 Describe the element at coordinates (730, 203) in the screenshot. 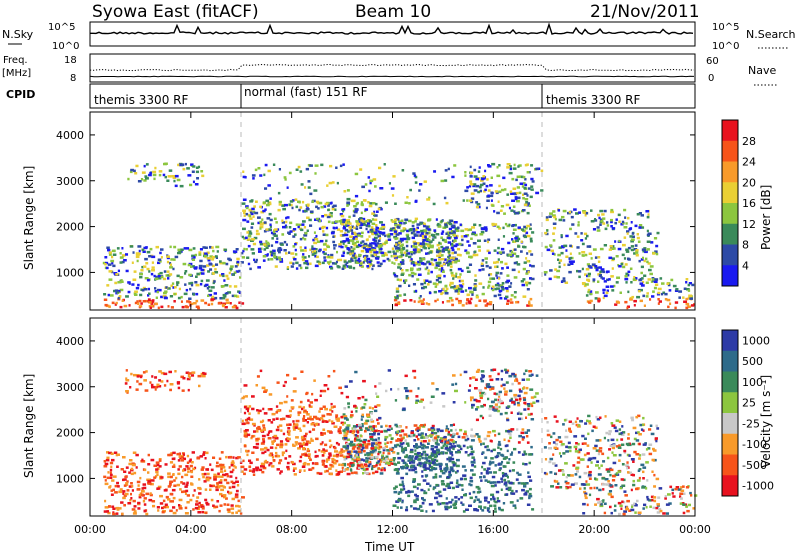

I see `colorbar-frame` at that location.